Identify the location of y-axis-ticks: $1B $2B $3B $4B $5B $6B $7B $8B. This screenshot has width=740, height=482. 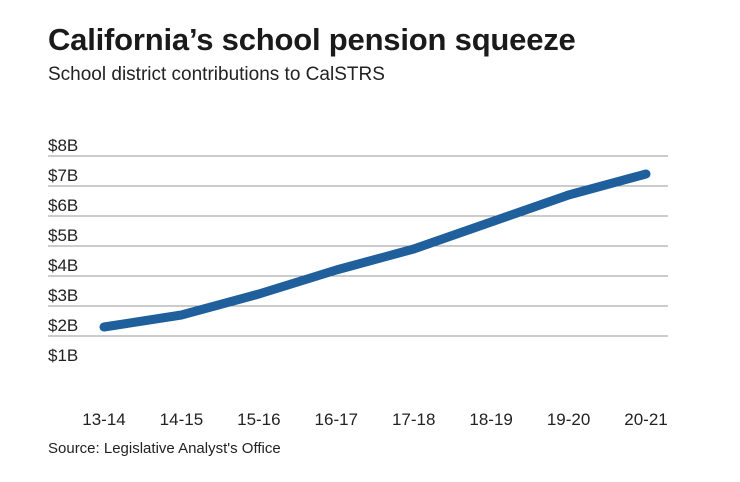
(63, 250).